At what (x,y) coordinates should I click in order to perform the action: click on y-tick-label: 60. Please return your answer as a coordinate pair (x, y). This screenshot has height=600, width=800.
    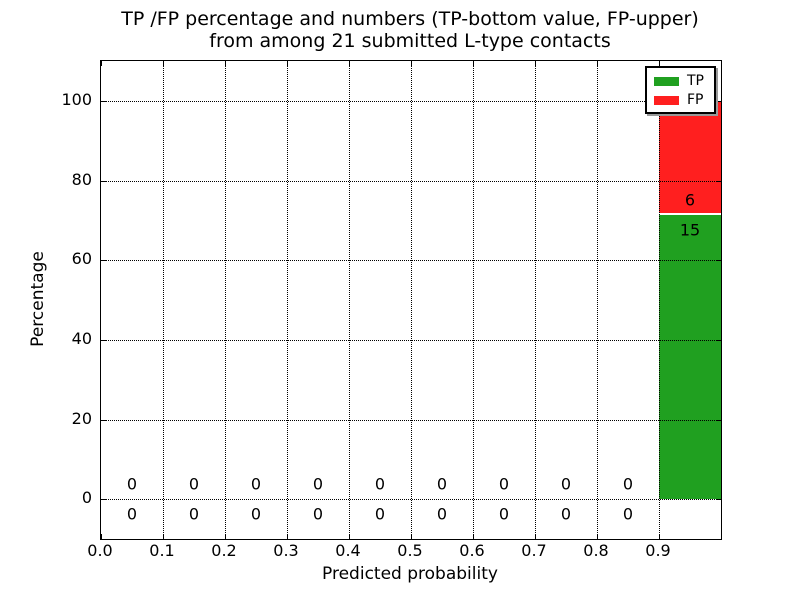
    Looking at the image, I should click on (81, 259).